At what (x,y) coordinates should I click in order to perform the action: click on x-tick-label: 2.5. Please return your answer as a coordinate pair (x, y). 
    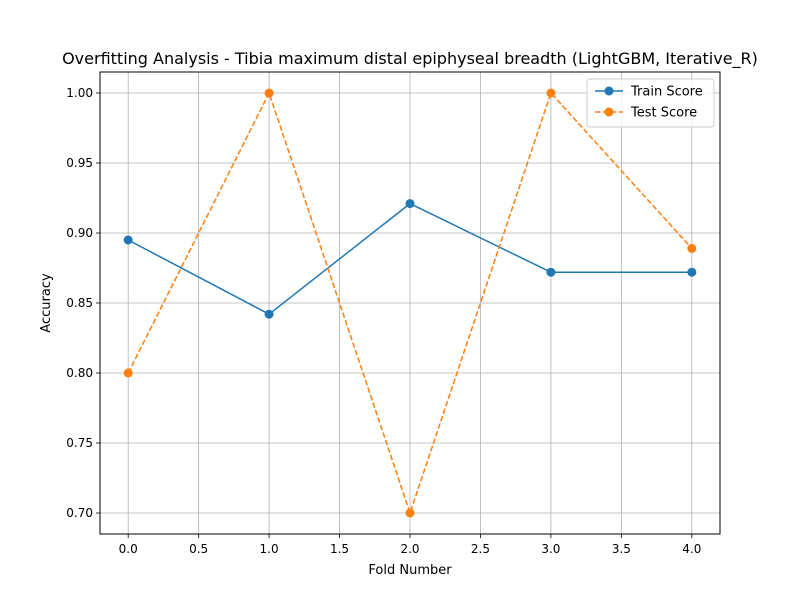
    Looking at the image, I should click on (480, 549).